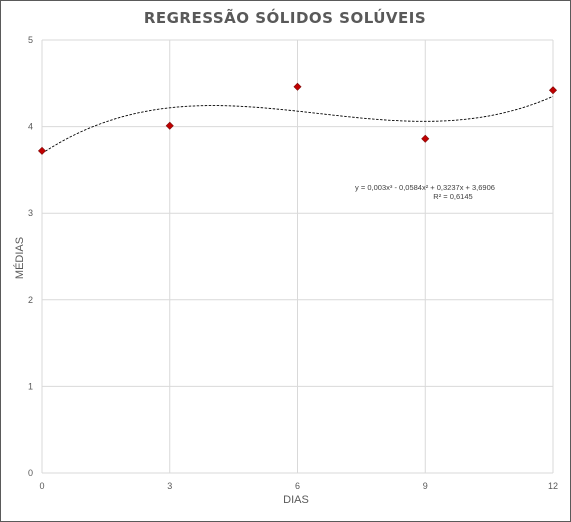  Describe the element at coordinates (285, 17) in the screenshot. I see `chart-title: REGRESSÃO SÓLIDOS SOLÚVEIS` at that location.